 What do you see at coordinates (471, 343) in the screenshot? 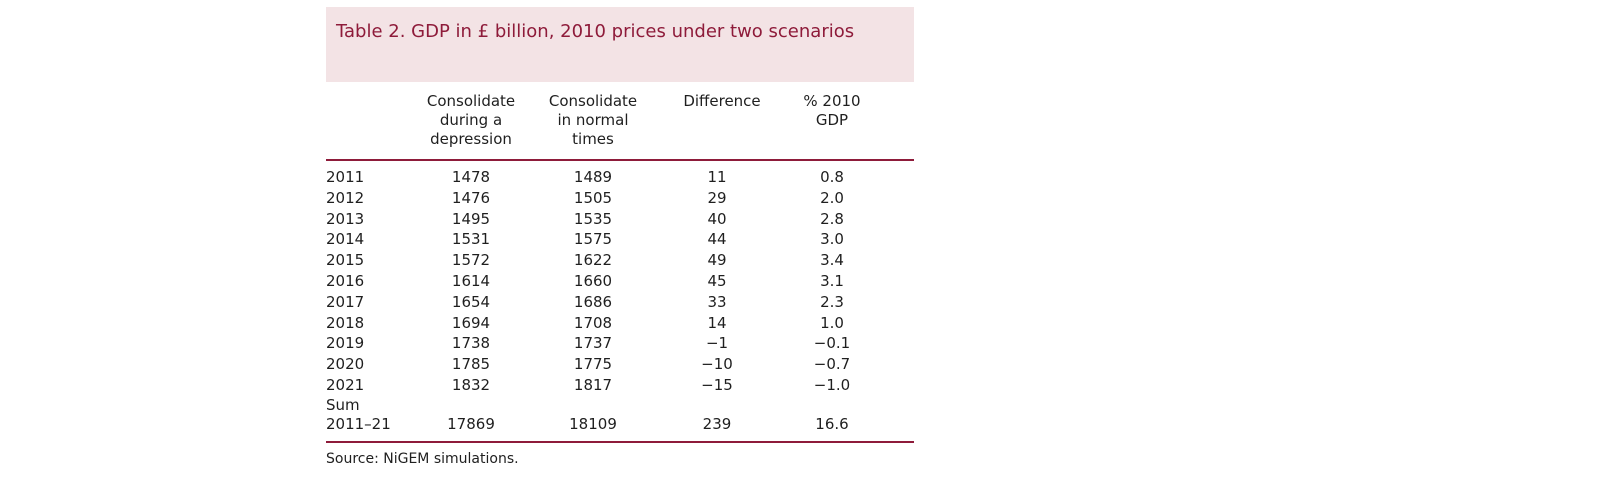
I see `depression-cell: 1738` at bounding box center [471, 343].